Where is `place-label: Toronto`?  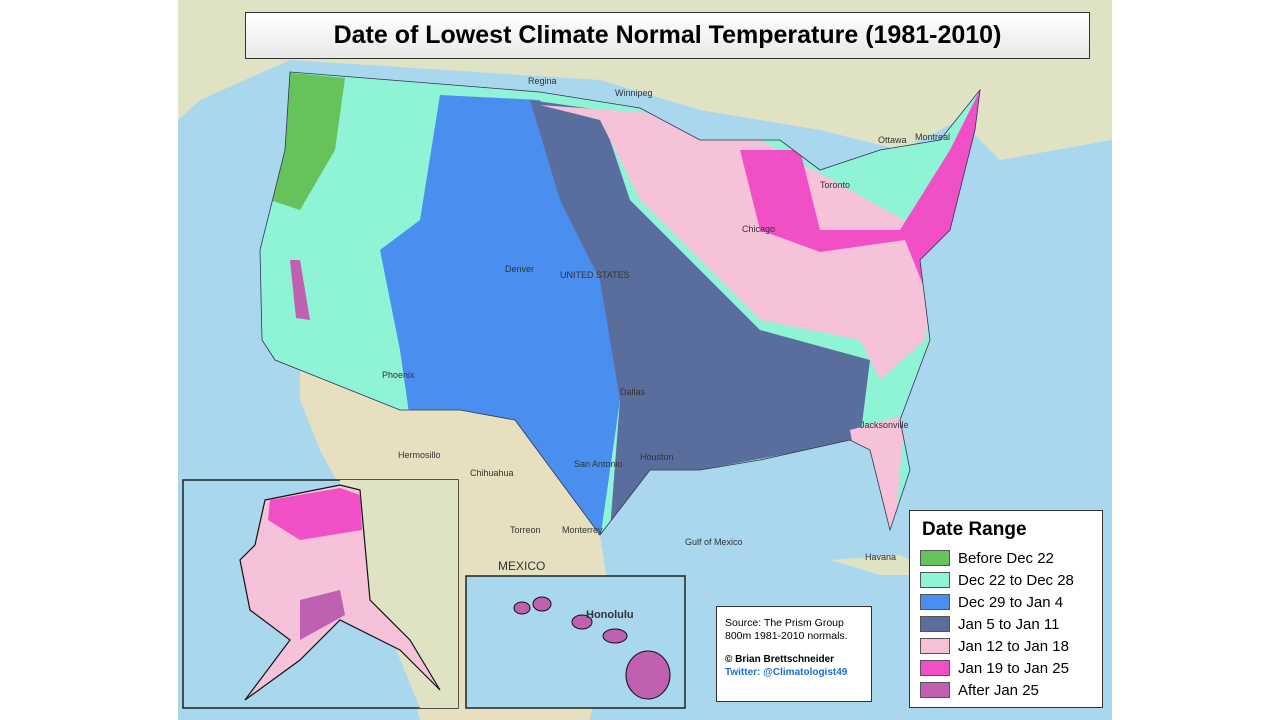 place-label: Toronto is located at coordinates (835, 185).